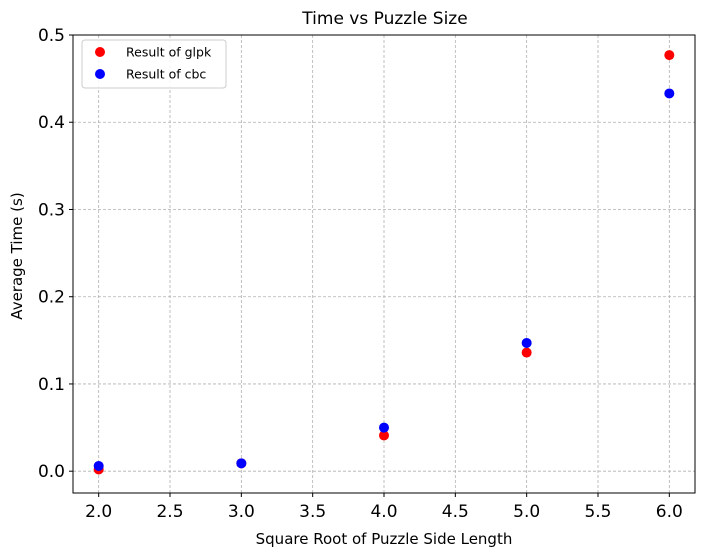 This screenshot has width=704, height=557. What do you see at coordinates (100, 52) in the screenshot?
I see `legend-marker-glpk` at bounding box center [100, 52].